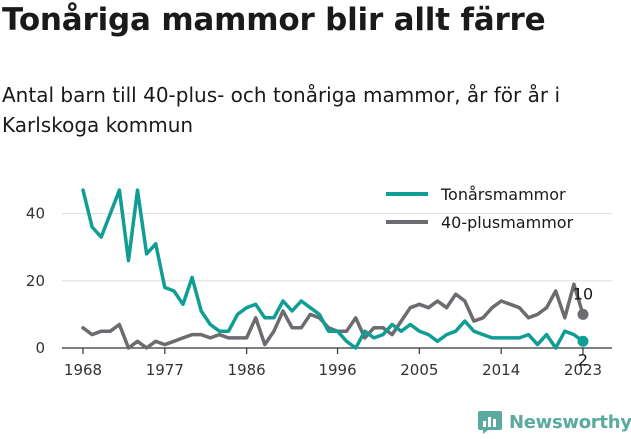 This screenshot has width=631, height=439. I want to click on end-label-forty-plus: 10, so click(583, 293).